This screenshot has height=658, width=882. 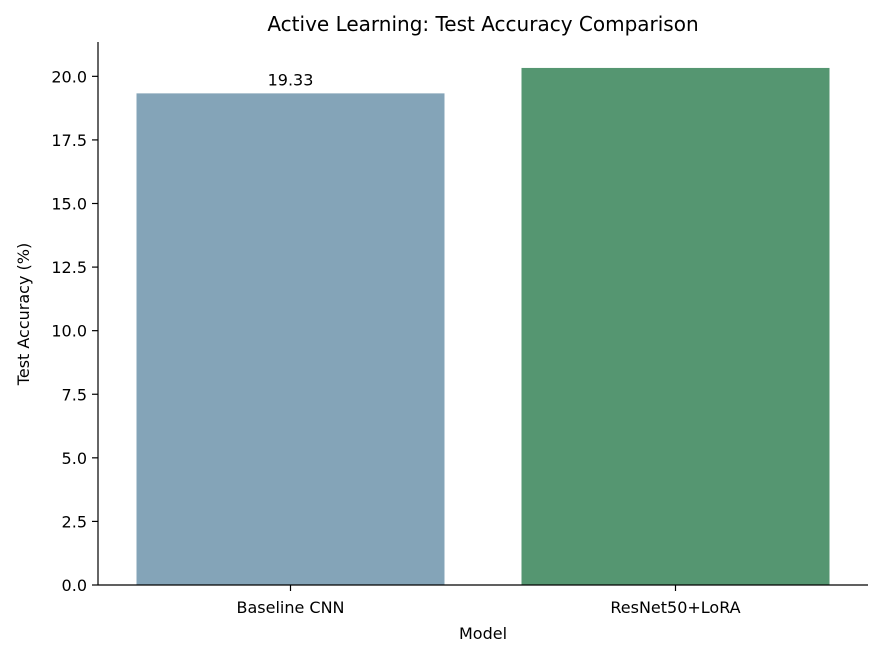 What do you see at coordinates (69, 267) in the screenshot?
I see `y-tick-label: 12.5` at bounding box center [69, 267].